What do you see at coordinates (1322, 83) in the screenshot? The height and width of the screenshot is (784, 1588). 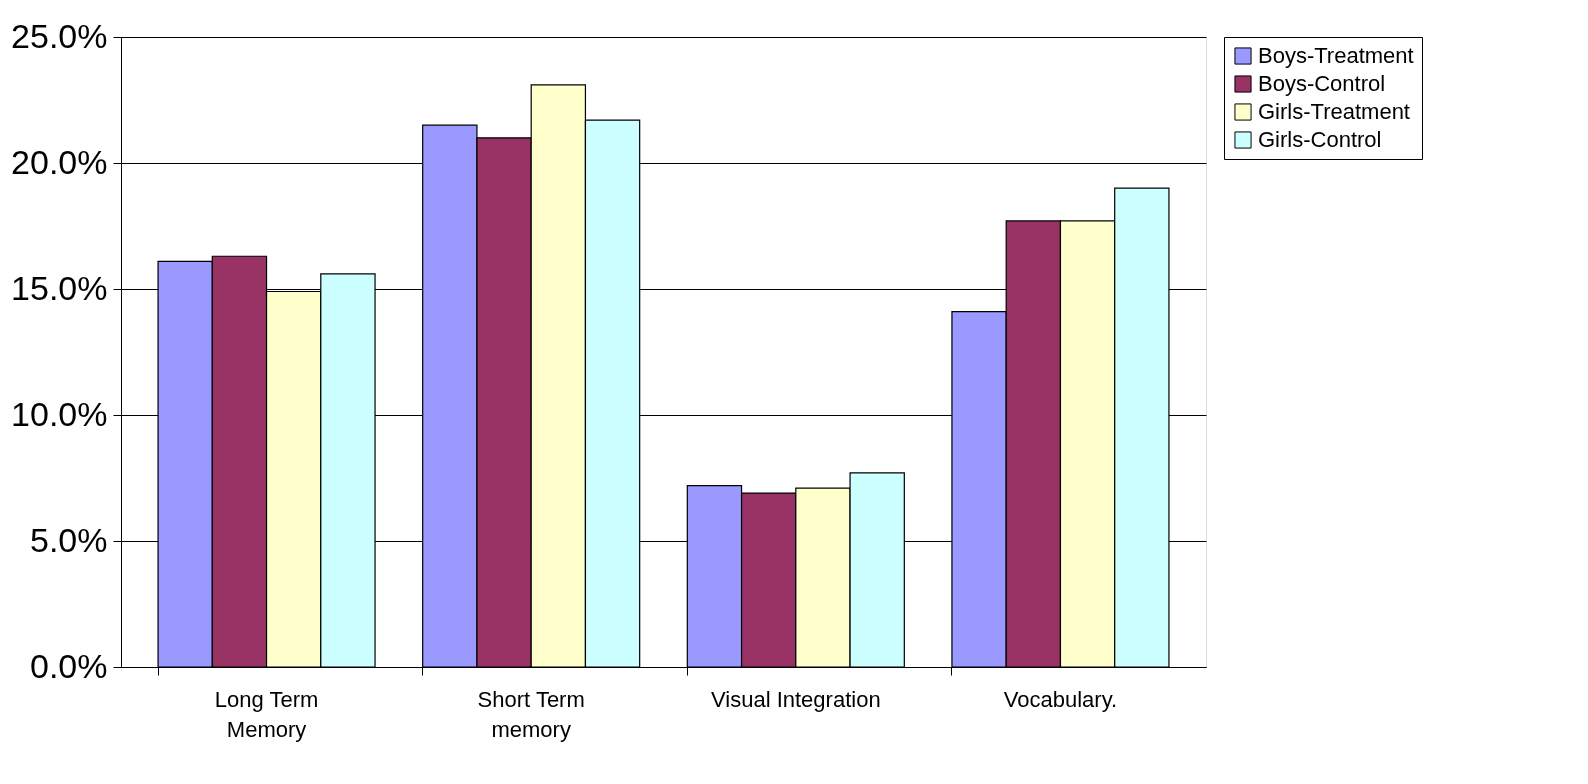 I see `legend-label: Boys-Control` at bounding box center [1322, 83].